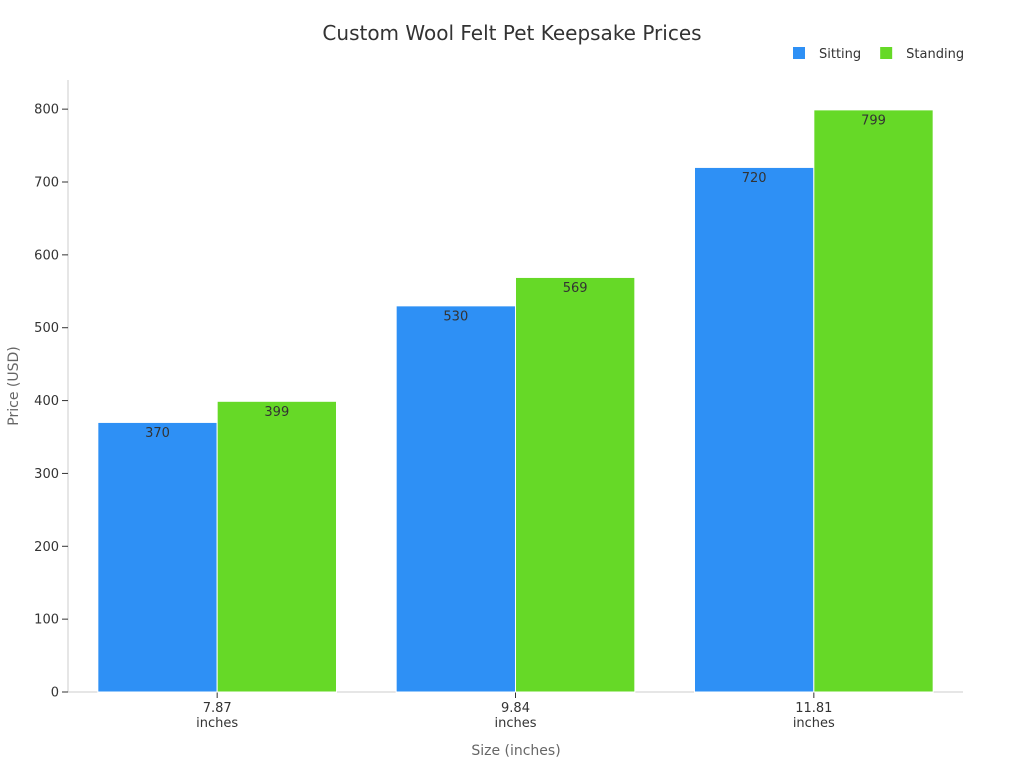 The image size is (1024, 768). I want to click on y-tick-label: 700, so click(46, 183).